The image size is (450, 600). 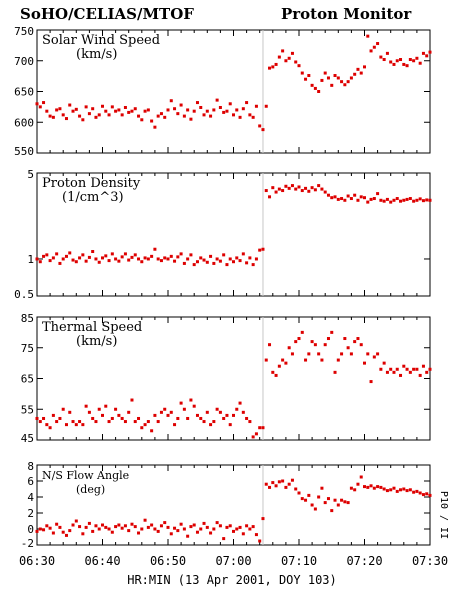 I want to click on y-tick-label: 85, so click(x=27, y=318).